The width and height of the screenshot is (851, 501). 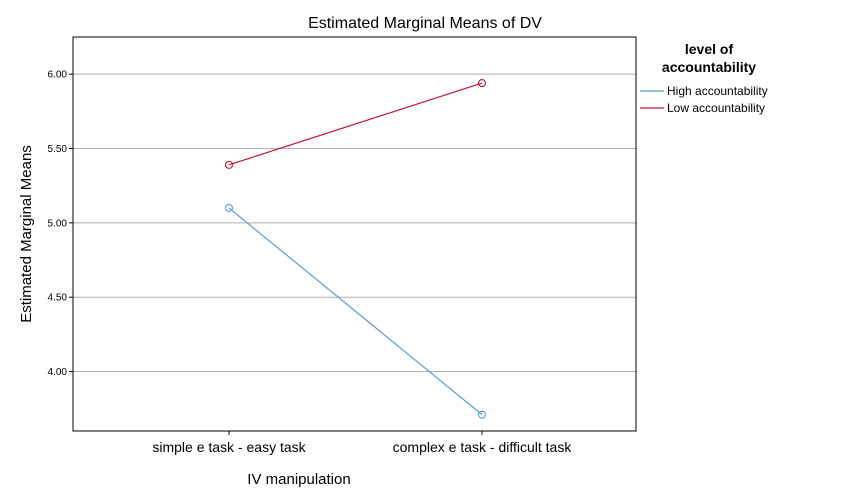 I want to click on x-tick-label: complex e task - difficult task, so click(x=483, y=447).